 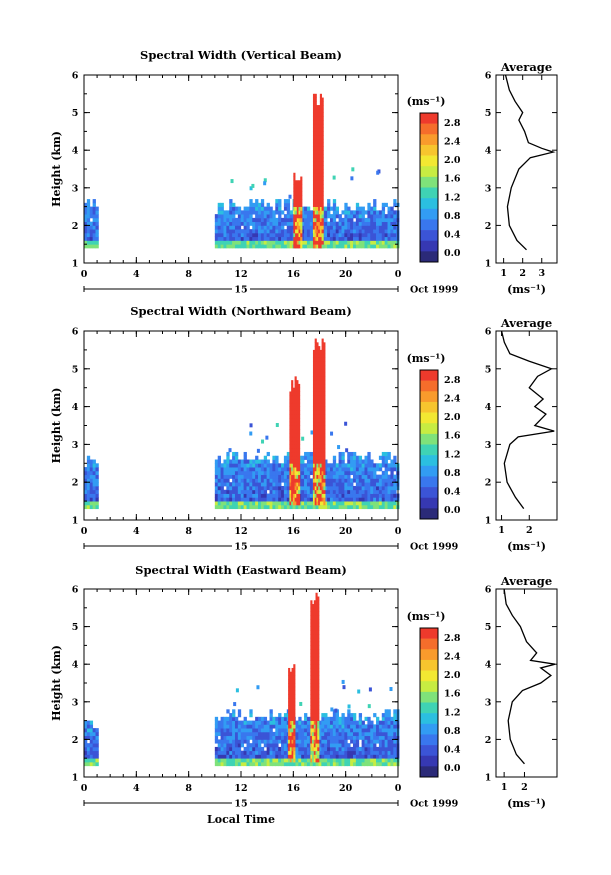 What do you see at coordinates (429, 236) in the screenshot?
I see `colorbar-swatch` at bounding box center [429, 236].